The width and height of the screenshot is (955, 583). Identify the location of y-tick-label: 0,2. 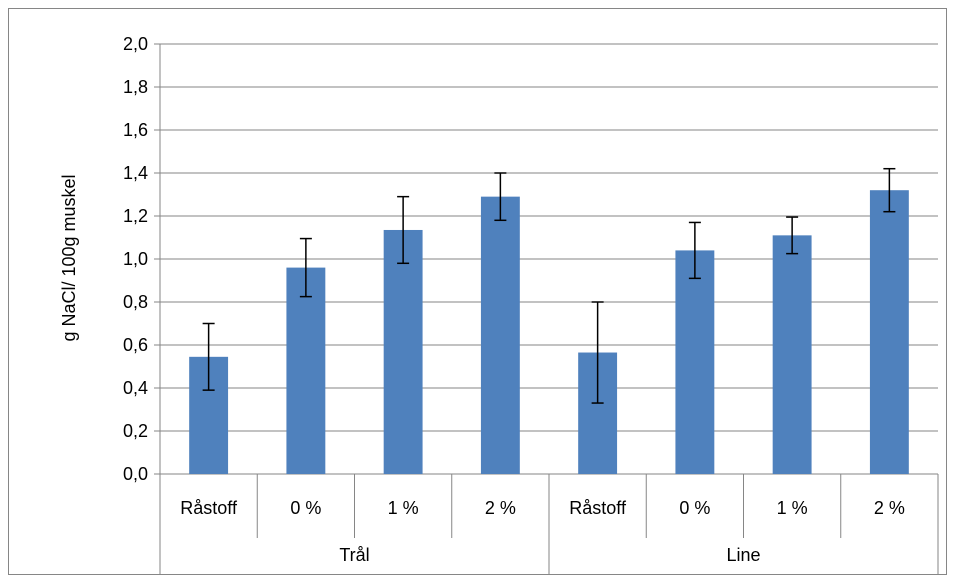
(135, 431).